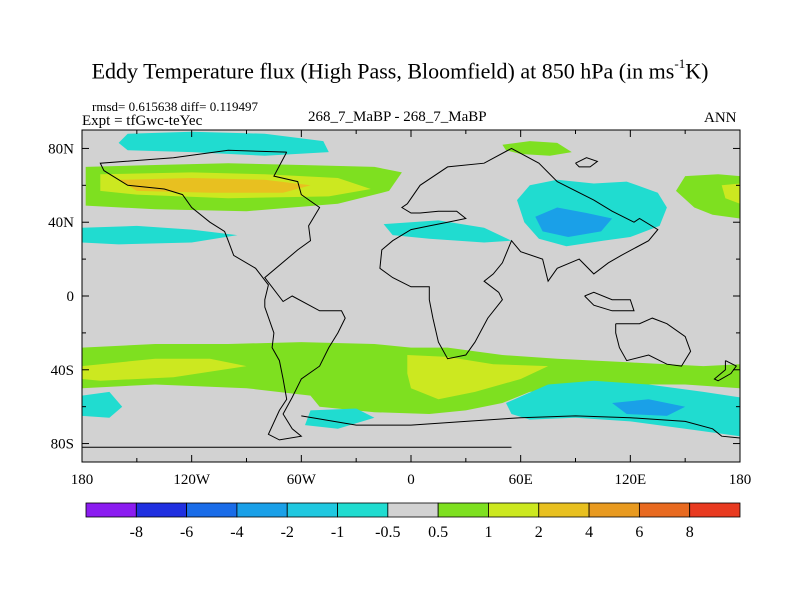 This screenshot has width=800, height=600. What do you see at coordinates (175, 106) in the screenshot?
I see `stats-label: rmsd= 0.615638 diff= 0.119497` at bounding box center [175, 106].